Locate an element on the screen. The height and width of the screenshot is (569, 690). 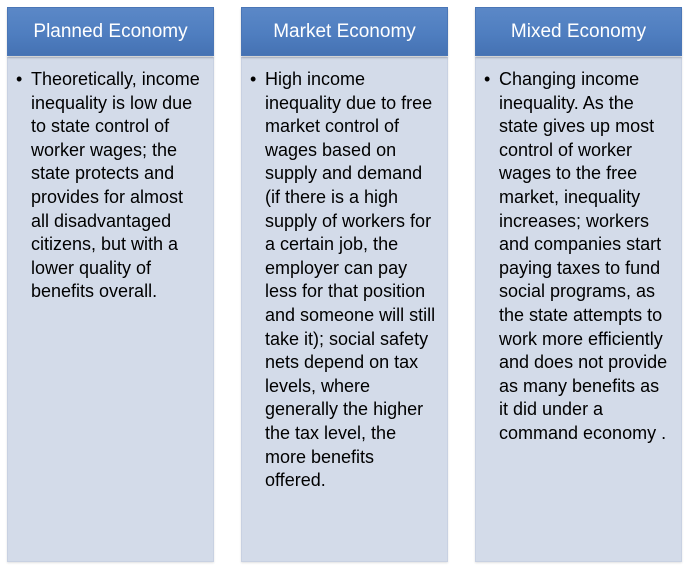
mixed-economy-header: Mixed Economy is located at coordinates (578, 31).